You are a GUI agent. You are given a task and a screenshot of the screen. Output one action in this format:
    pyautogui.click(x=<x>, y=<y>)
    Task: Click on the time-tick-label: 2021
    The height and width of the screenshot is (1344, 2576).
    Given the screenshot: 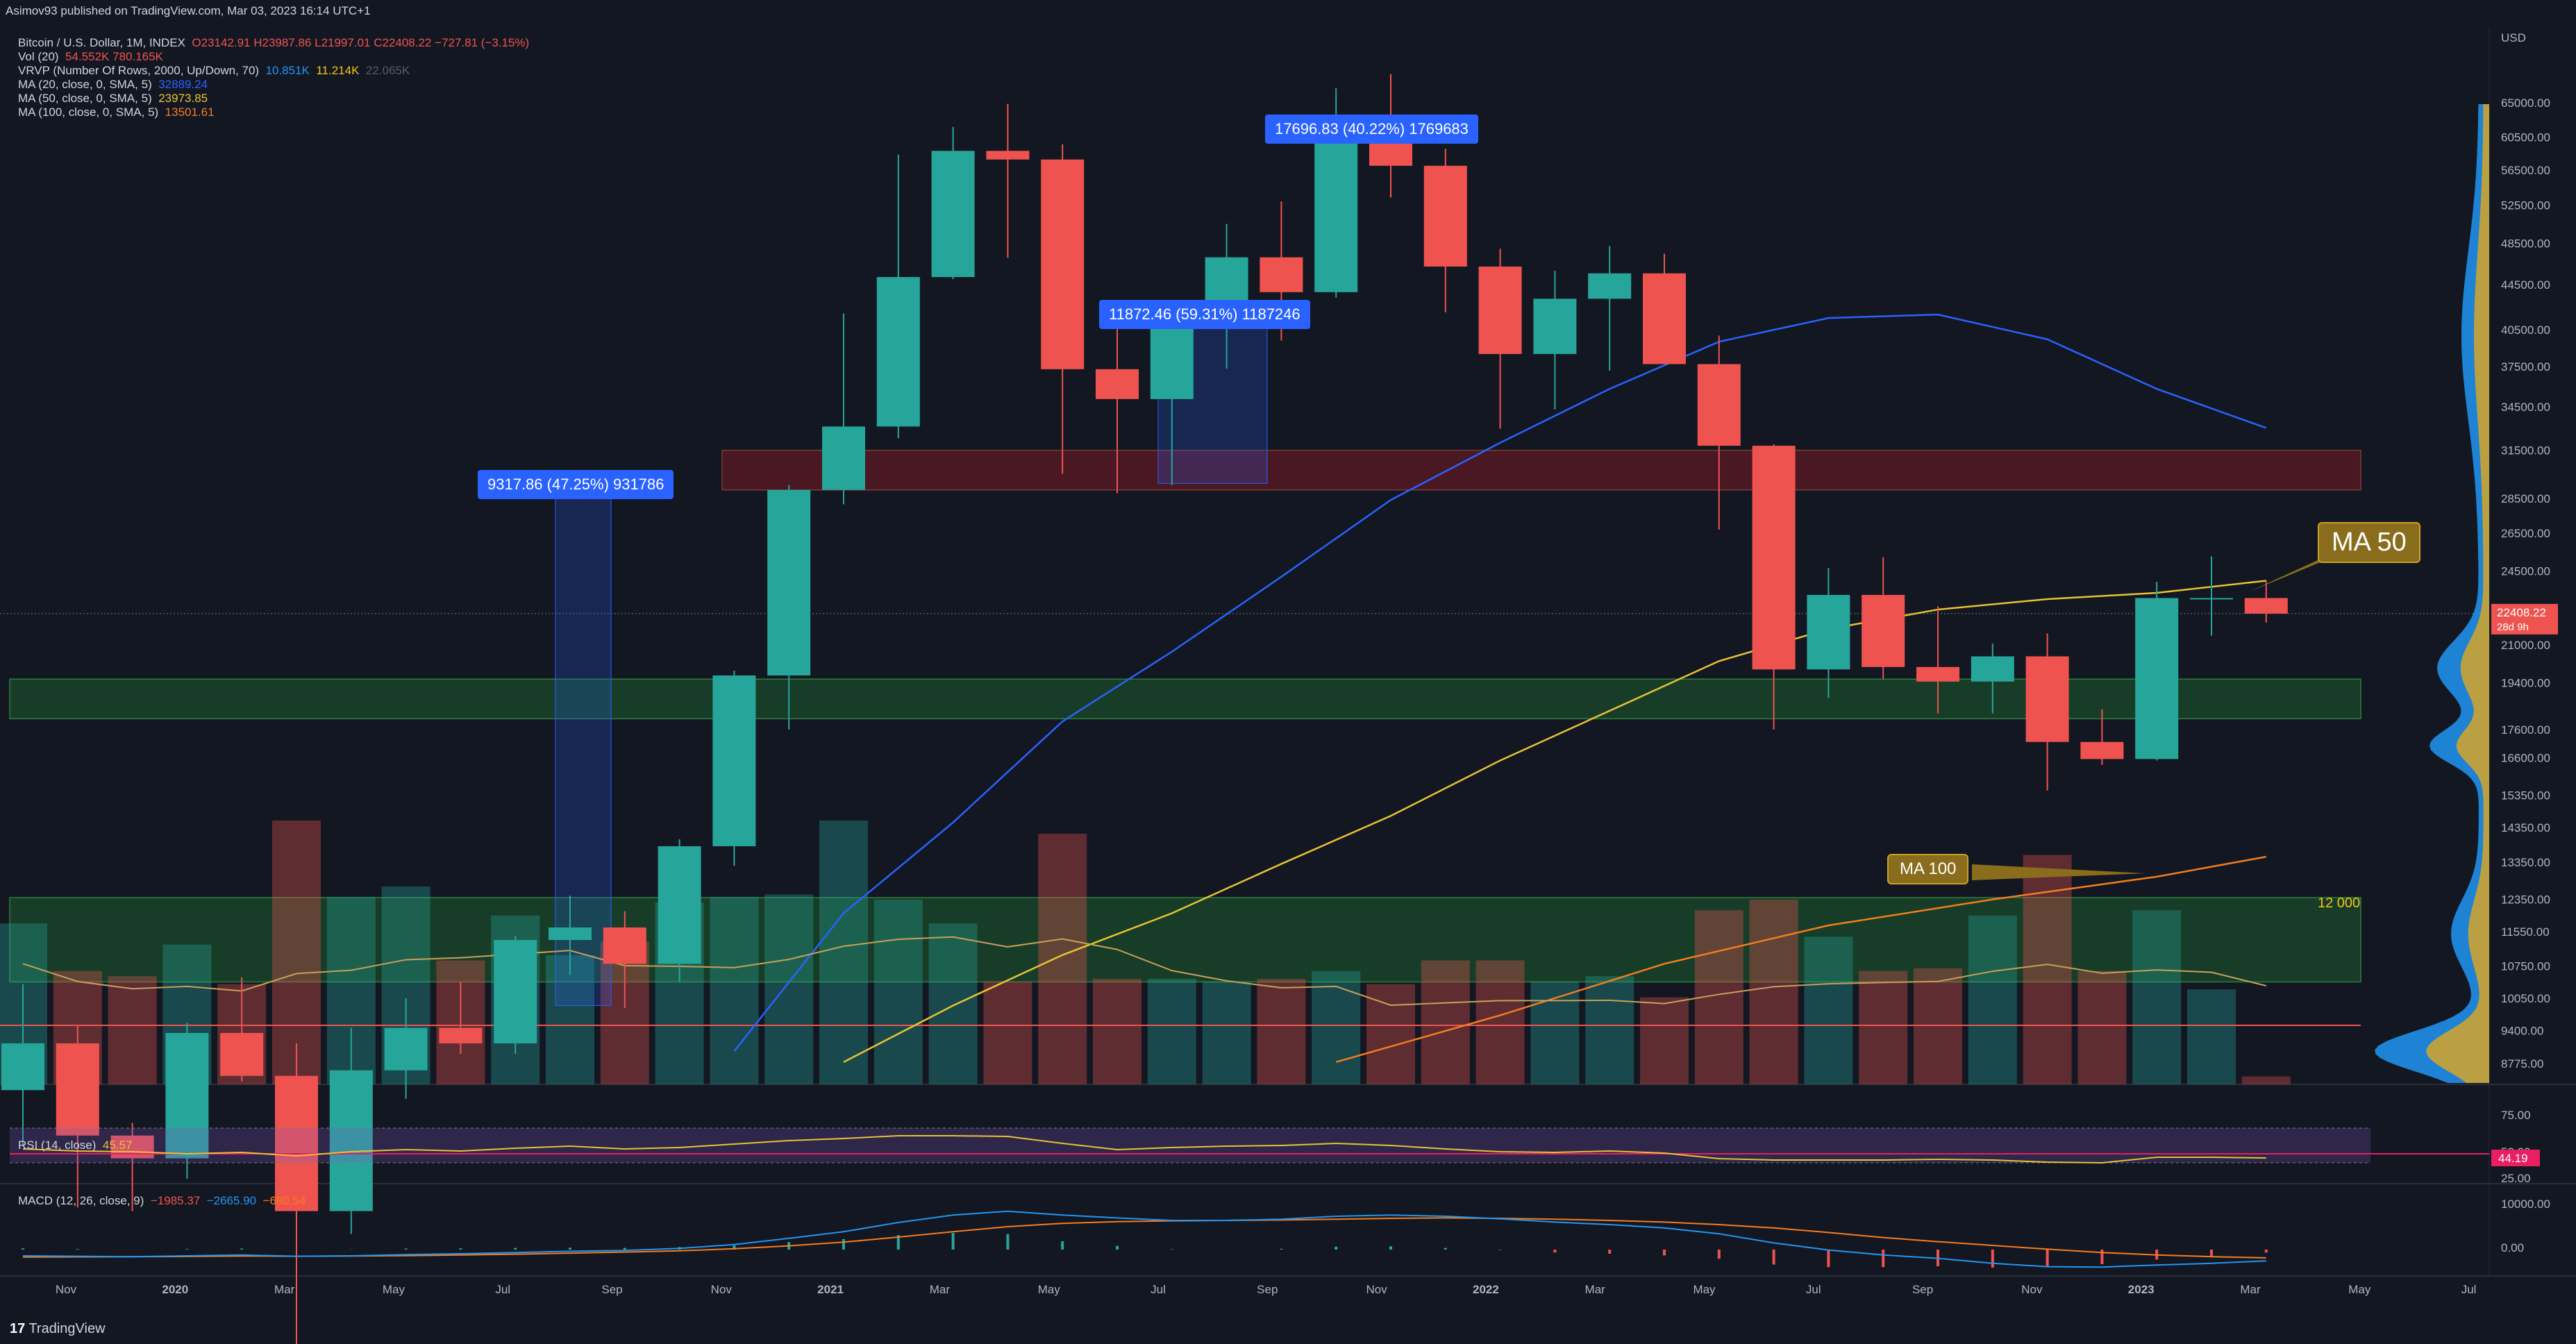 What is the action you would take?
    pyautogui.click(x=830, y=1289)
    